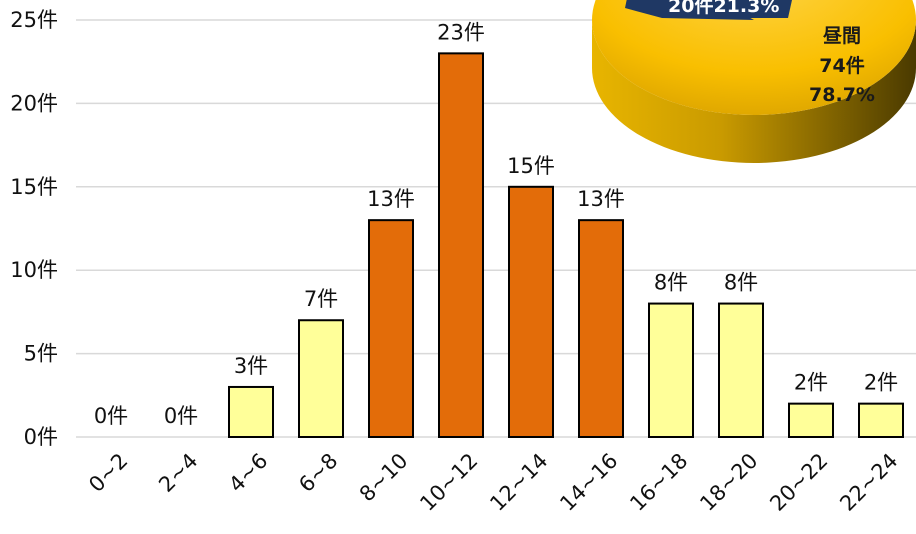 The height and width of the screenshot is (534, 916). Describe the element at coordinates (728, 482) in the screenshot. I see `x-tick-label: 18~20` at that location.